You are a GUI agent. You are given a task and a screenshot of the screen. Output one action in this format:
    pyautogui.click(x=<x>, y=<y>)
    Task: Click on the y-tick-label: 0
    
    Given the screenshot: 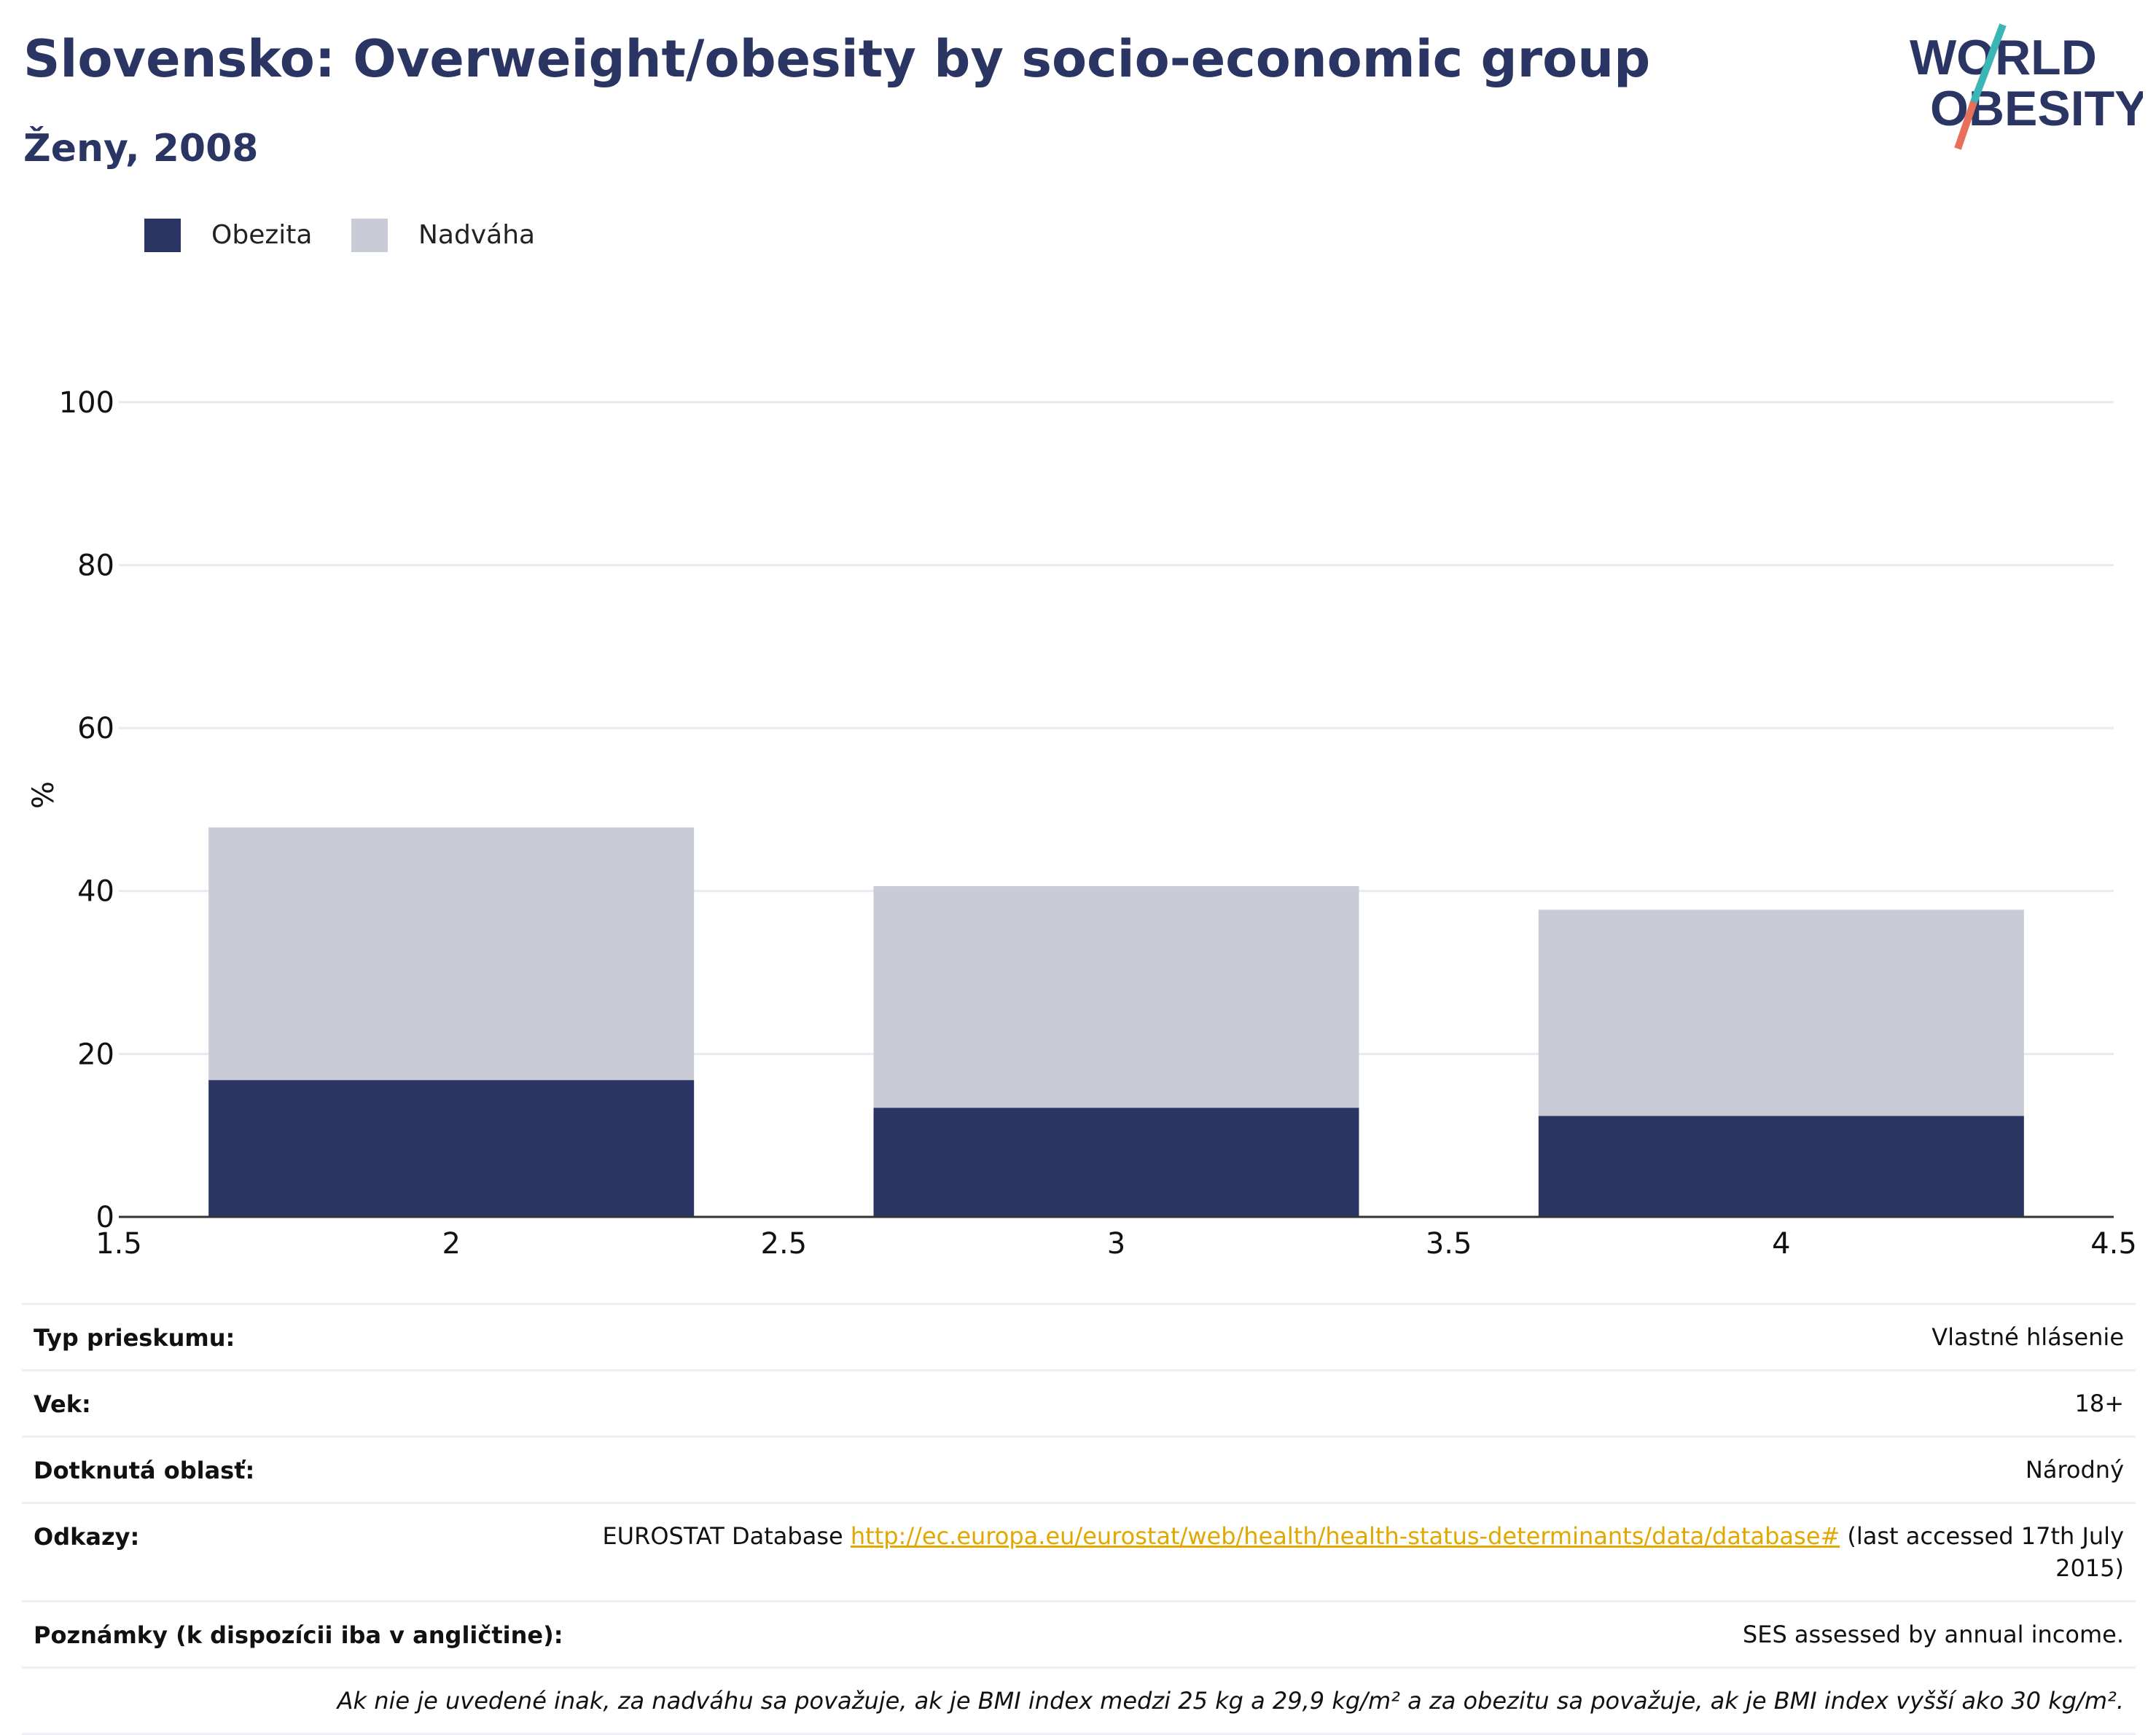 What is the action you would take?
    pyautogui.click(x=105, y=1217)
    